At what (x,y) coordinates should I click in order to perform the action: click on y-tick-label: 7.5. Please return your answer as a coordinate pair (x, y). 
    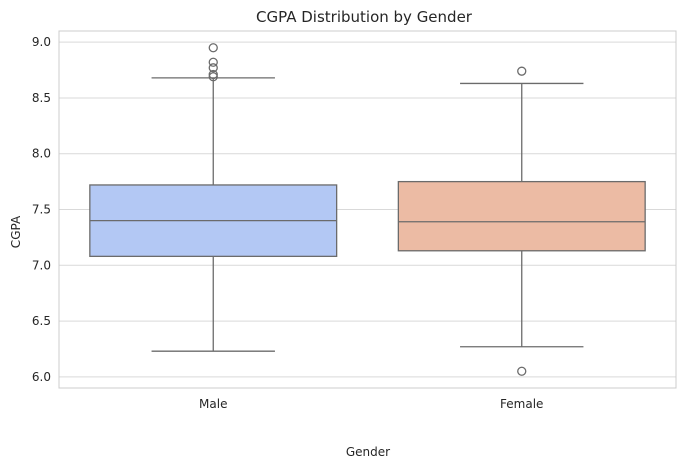
    Looking at the image, I should click on (41, 210).